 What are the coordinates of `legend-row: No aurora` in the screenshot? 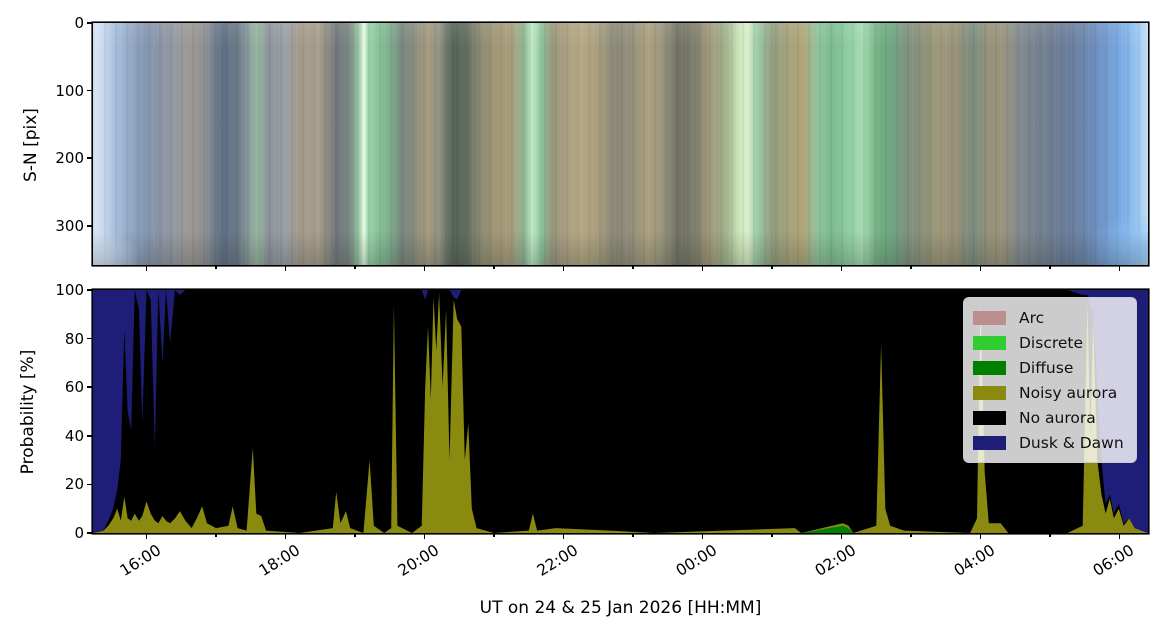 It's located at (1049, 417).